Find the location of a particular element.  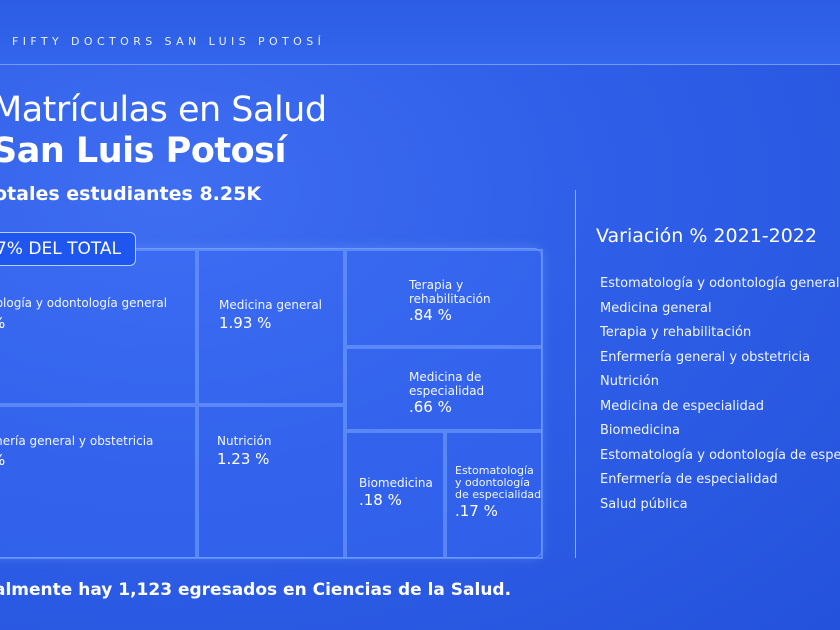

treemap-cell-value: 1.23 % is located at coordinates (243, 459).